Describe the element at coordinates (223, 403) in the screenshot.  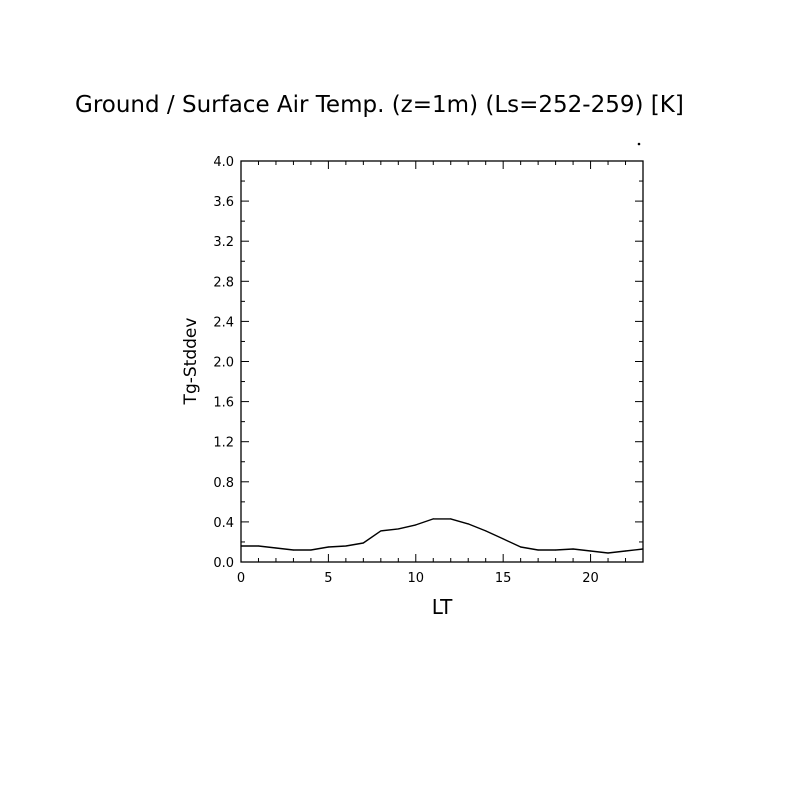
I see `y-tick-label: 1.6` at that location.